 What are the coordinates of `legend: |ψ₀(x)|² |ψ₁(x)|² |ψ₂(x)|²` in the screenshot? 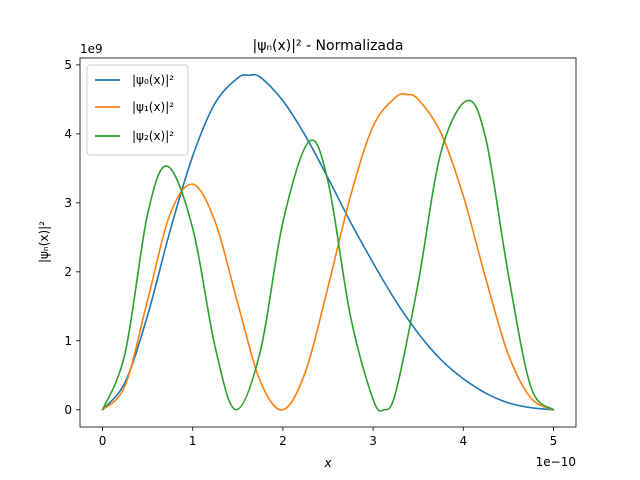 It's located at (137, 110).